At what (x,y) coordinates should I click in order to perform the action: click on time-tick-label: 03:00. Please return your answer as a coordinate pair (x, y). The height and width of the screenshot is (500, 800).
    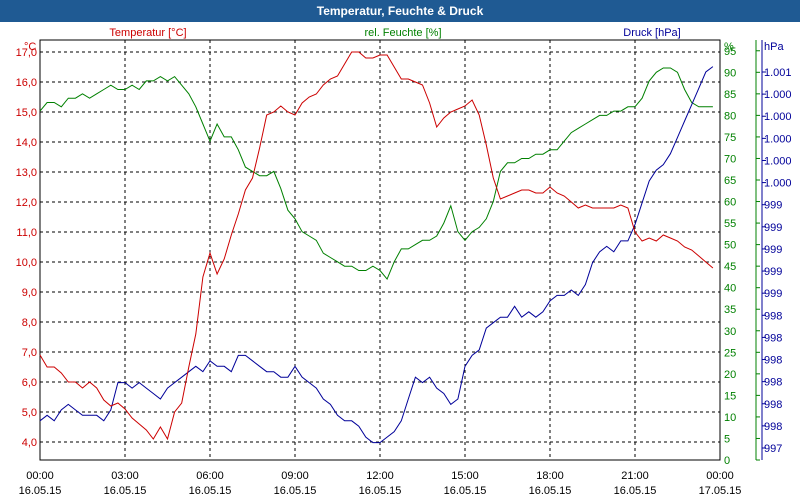
    Looking at the image, I should click on (125, 476).